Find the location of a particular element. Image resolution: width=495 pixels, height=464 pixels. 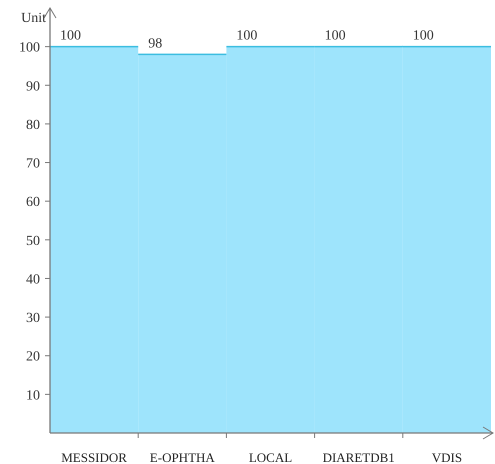

y-tick-label: 60 is located at coordinates (33, 202).